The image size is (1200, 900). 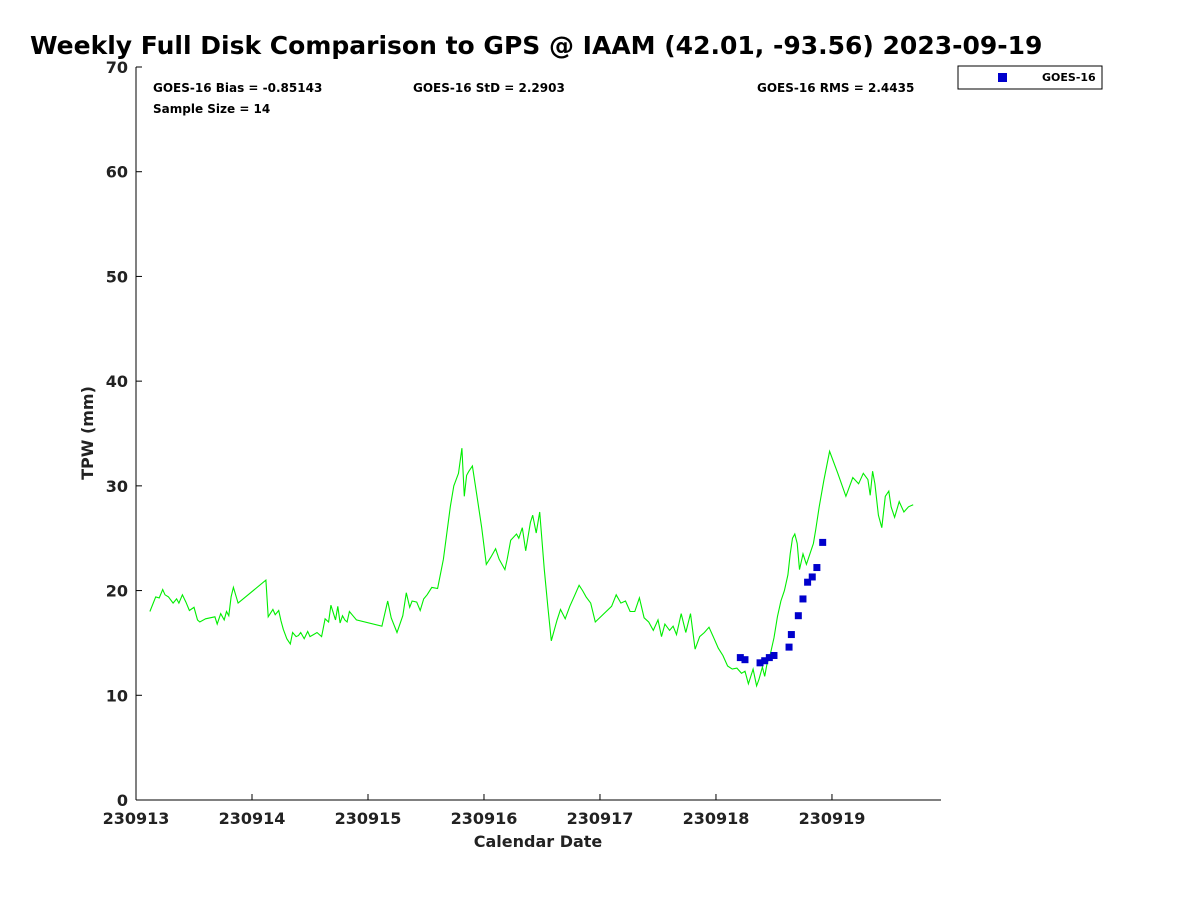 What do you see at coordinates (1069, 77) in the screenshot?
I see `legend-label-goes16: GOES-16` at bounding box center [1069, 77].